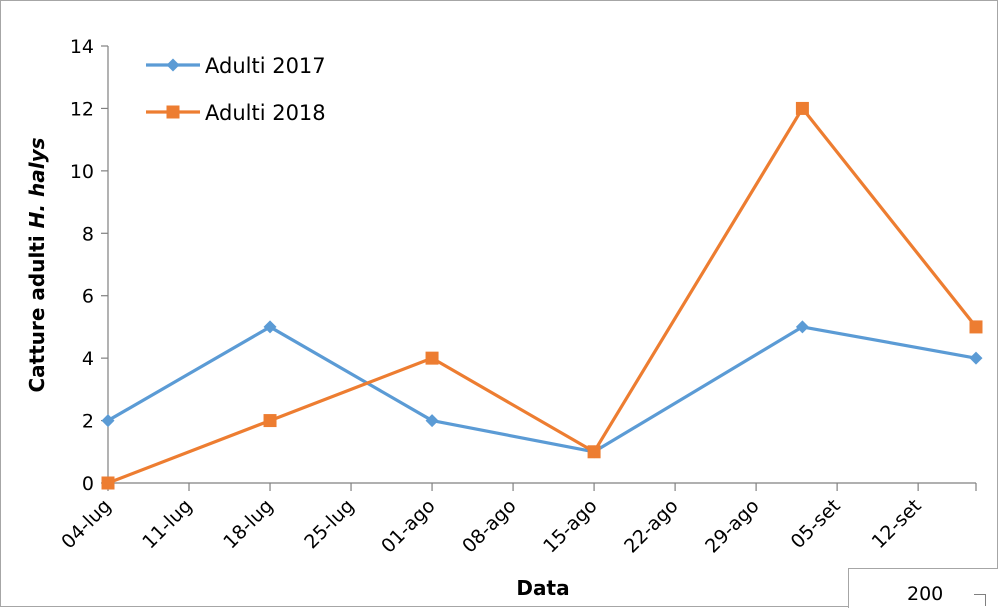 The width and height of the screenshot is (998, 608). I want to click on y-tick-label: 6, so click(88, 297).